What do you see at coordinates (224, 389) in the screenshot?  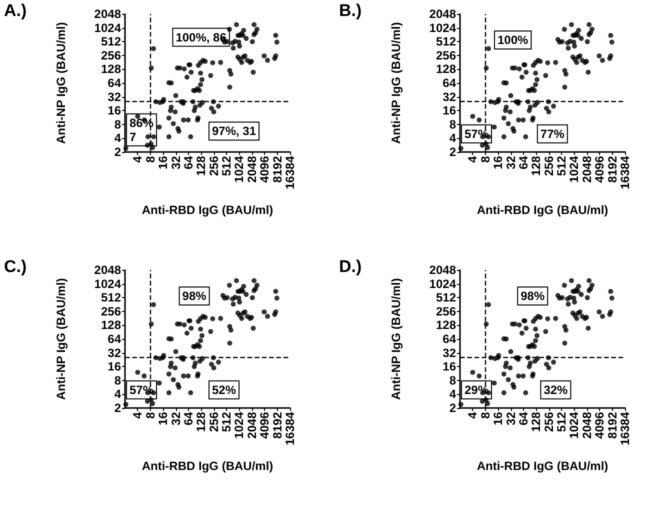 I see `annotation: 52%` at bounding box center [224, 389].